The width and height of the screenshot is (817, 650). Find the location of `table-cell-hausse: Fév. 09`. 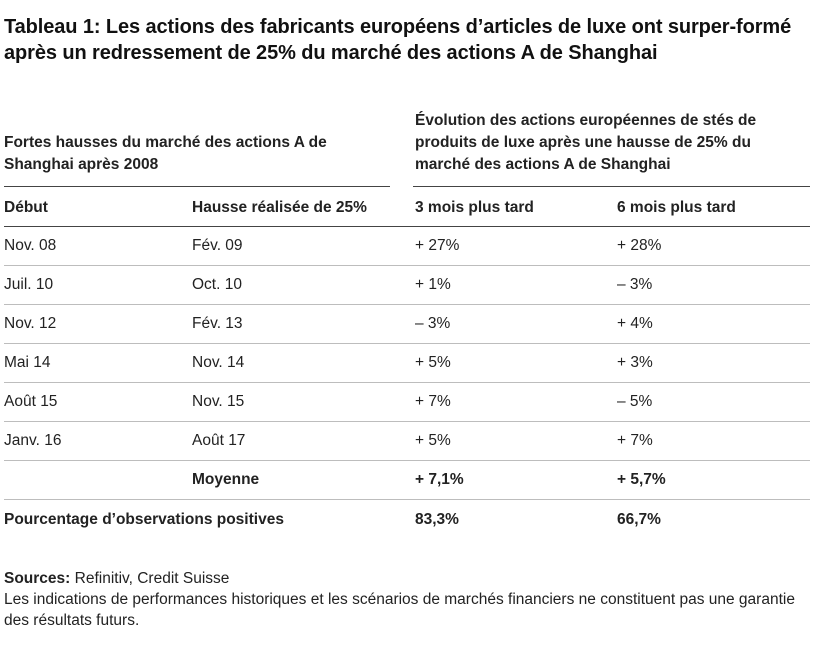

table-cell-hausse: Fév. 09 is located at coordinates (217, 245).